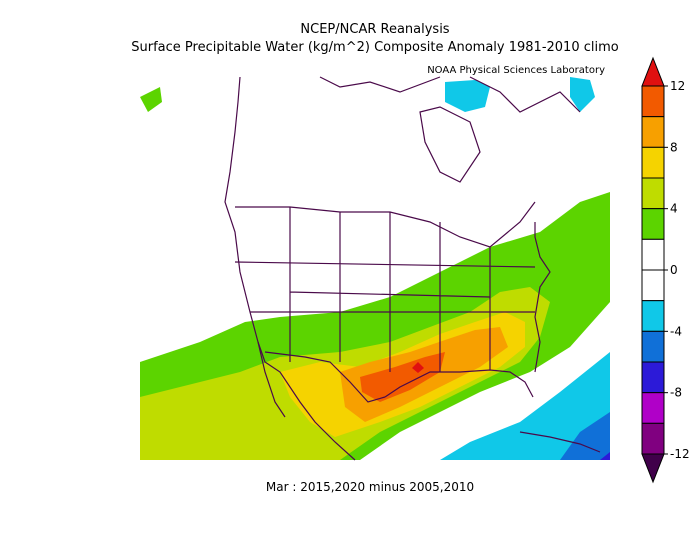 Image resolution: width=700 pixels, height=542 pixels. I want to click on colorbar-tick-label: -8, so click(676, 393).